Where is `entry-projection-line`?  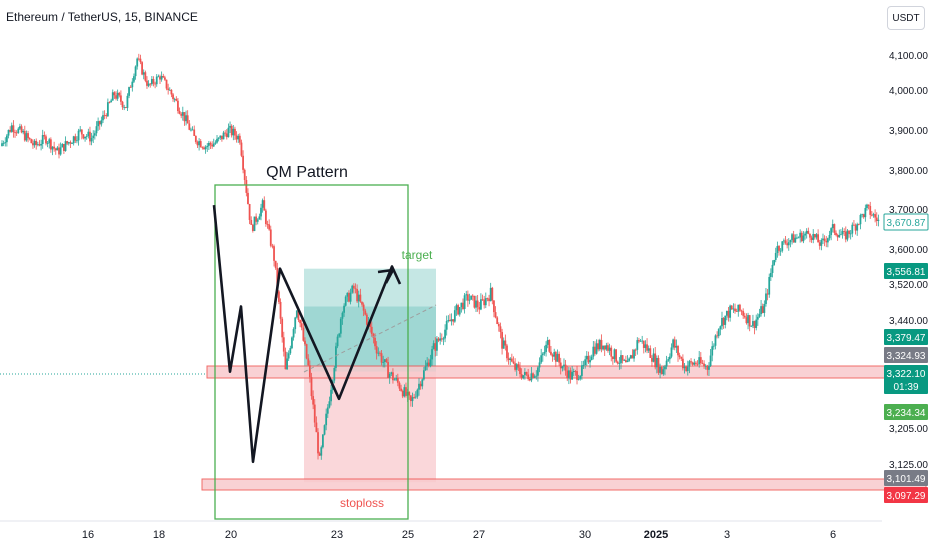 entry-projection-line is located at coordinates (370, 338).